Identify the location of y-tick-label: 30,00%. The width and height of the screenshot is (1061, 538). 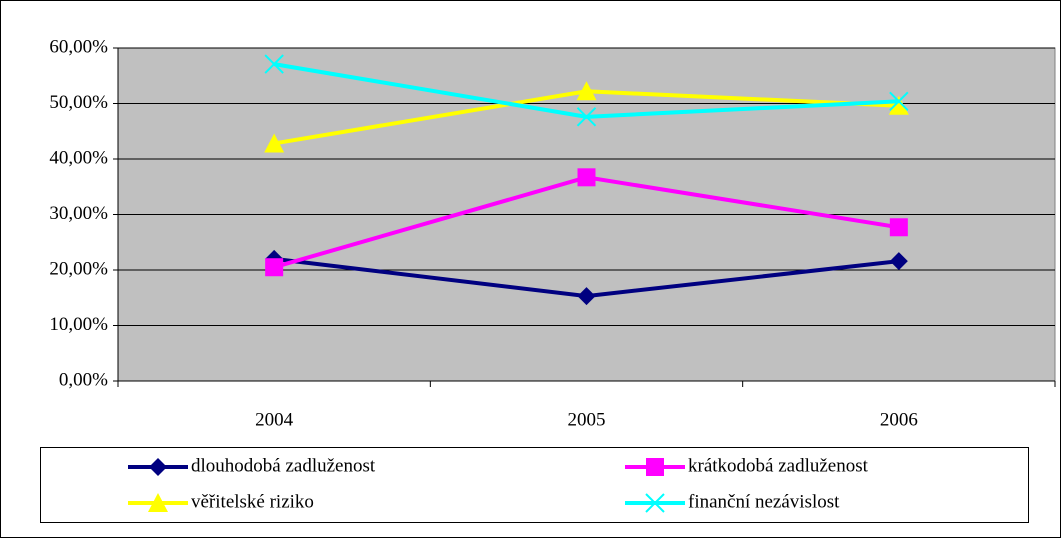
(78, 213).